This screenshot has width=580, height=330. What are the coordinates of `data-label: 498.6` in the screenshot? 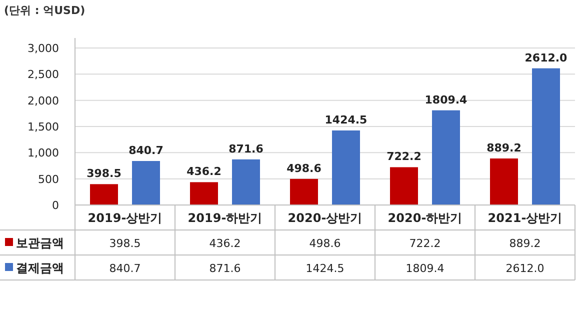 It's located at (325, 243).